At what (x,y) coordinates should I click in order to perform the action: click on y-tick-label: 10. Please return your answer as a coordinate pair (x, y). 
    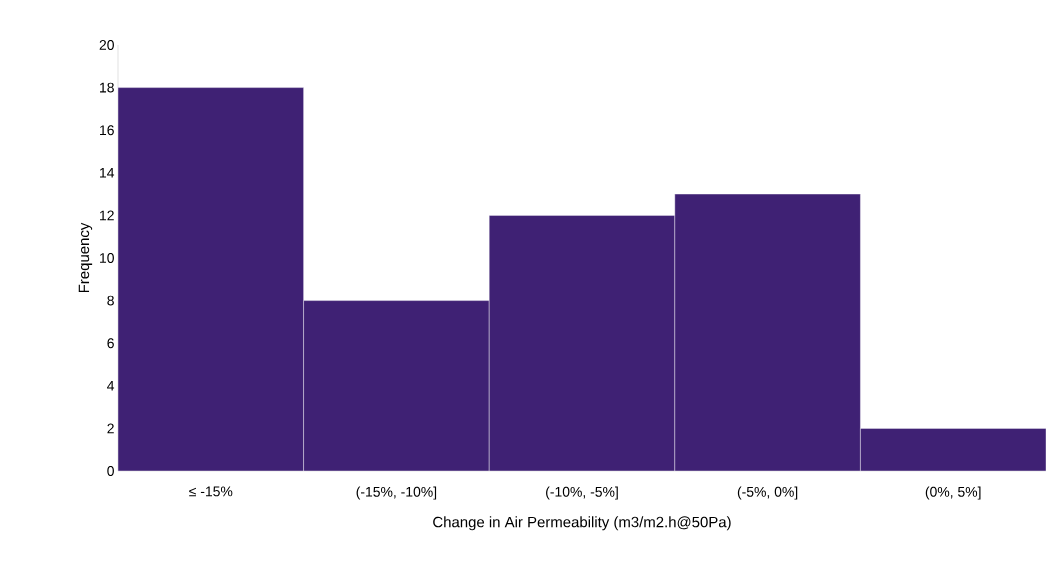
    Looking at the image, I should click on (107, 258).